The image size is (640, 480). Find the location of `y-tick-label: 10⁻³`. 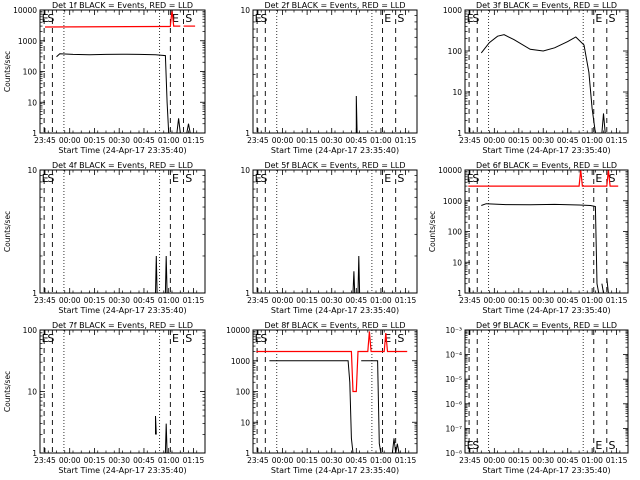

y-tick-label: 10⁻³ is located at coordinates (453, 330).